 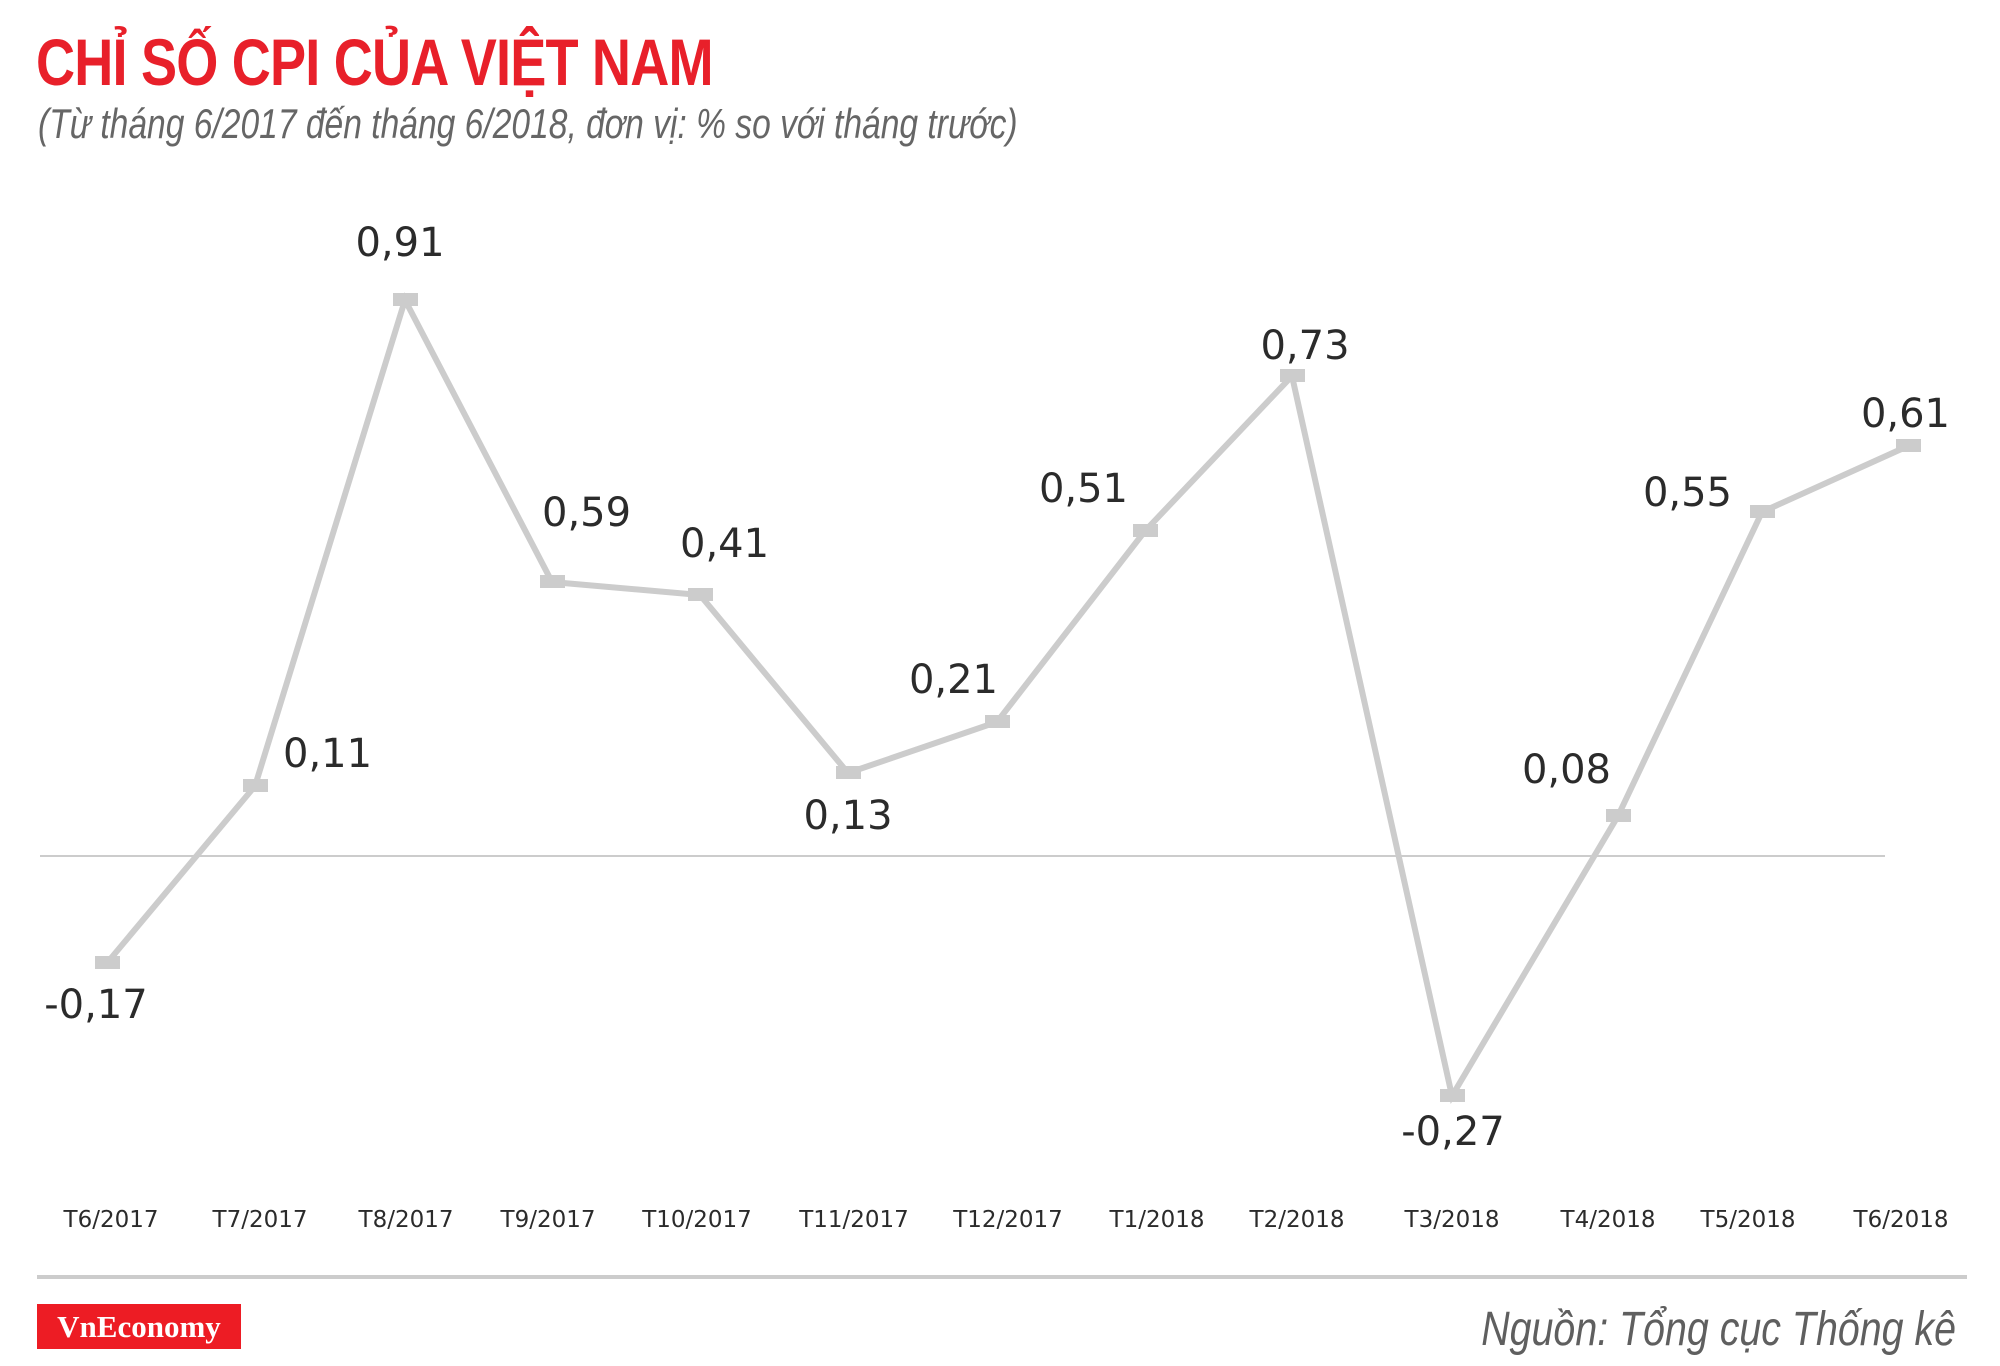 What do you see at coordinates (1157, 1220) in the screenshot?
I see `x-axis-tick-label: T1/2018` at bounding box center [1157, 1220].